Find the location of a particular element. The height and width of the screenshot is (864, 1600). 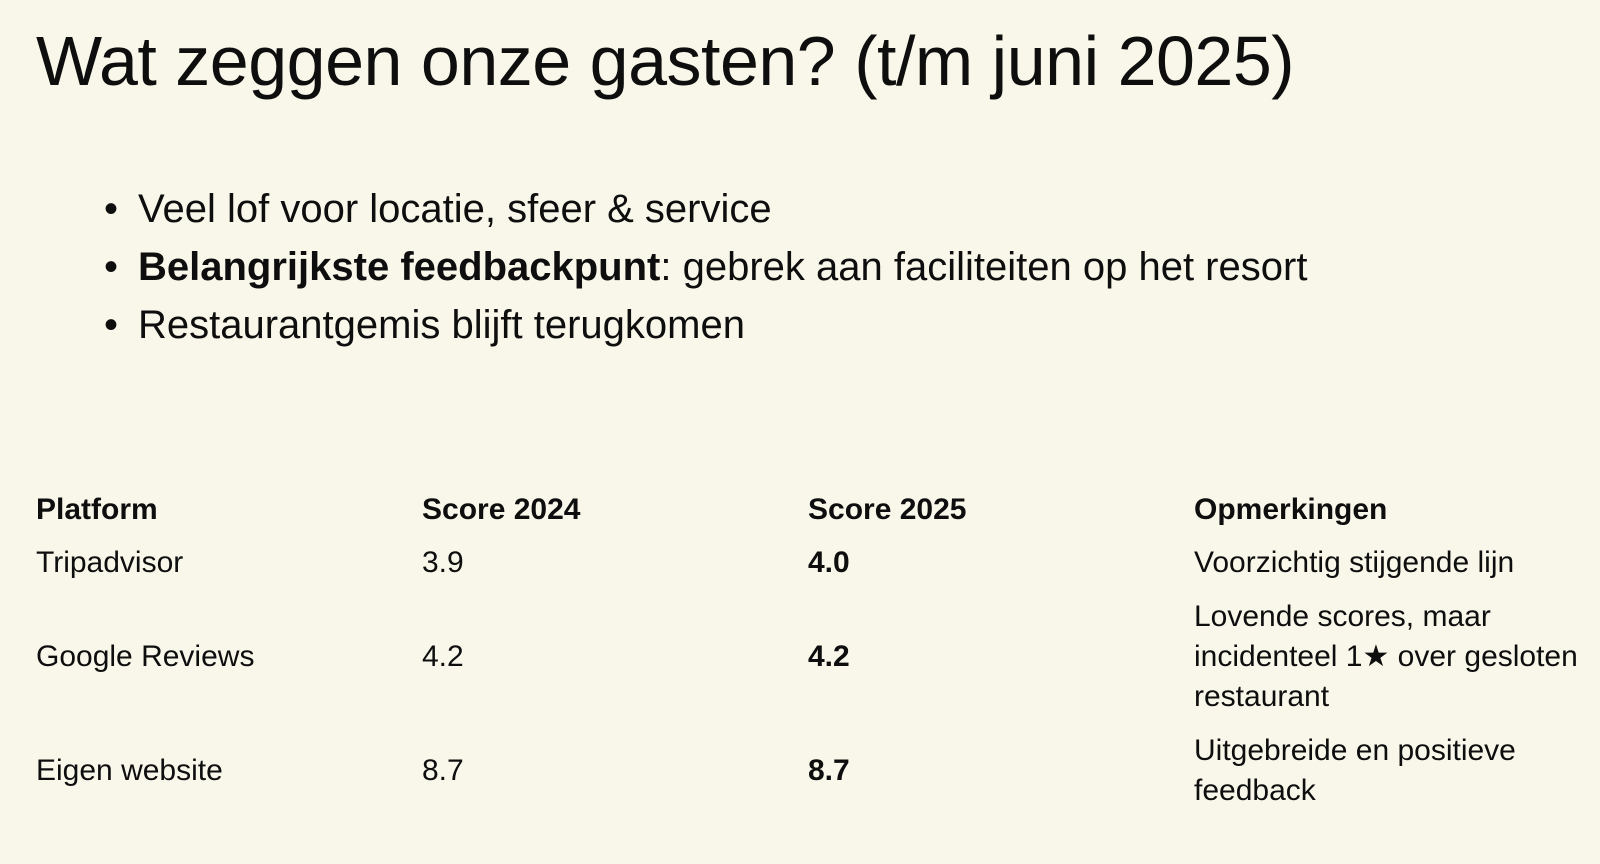

cell-score-2025: 4.2 is located at coordinates (829, 656).